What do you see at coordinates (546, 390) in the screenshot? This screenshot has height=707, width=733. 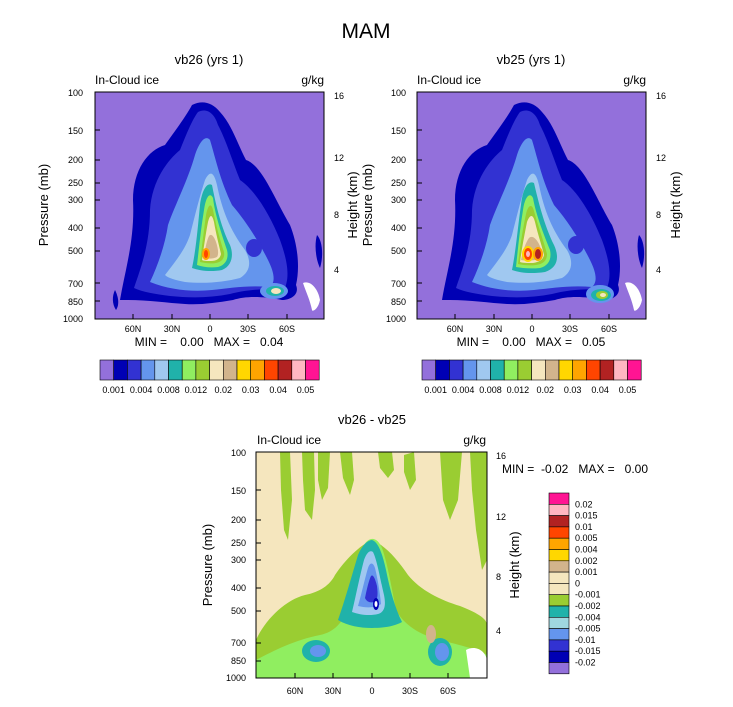 I see `colorbar-label: 0.02` at bounding box center [546, 390].